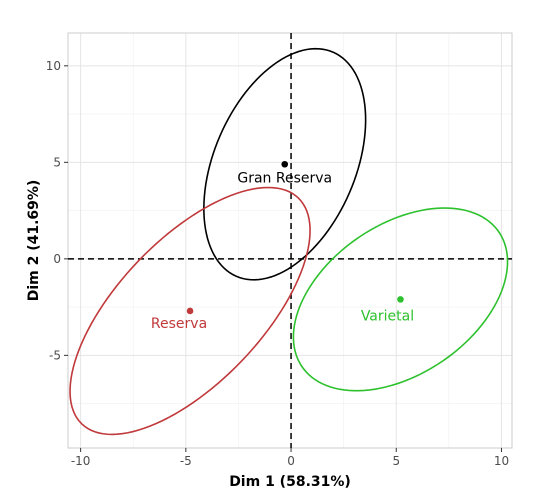  What do you see at coordinates (186, 461) in the screenshot?
I see `x-tick-label: -5` at bounding box center [186, 461].